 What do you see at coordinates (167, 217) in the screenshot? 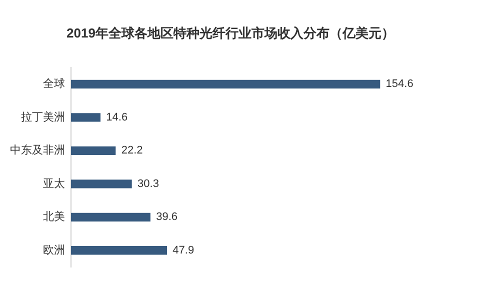
I see `data-label: 39.6` at bounding box center [167, 217].